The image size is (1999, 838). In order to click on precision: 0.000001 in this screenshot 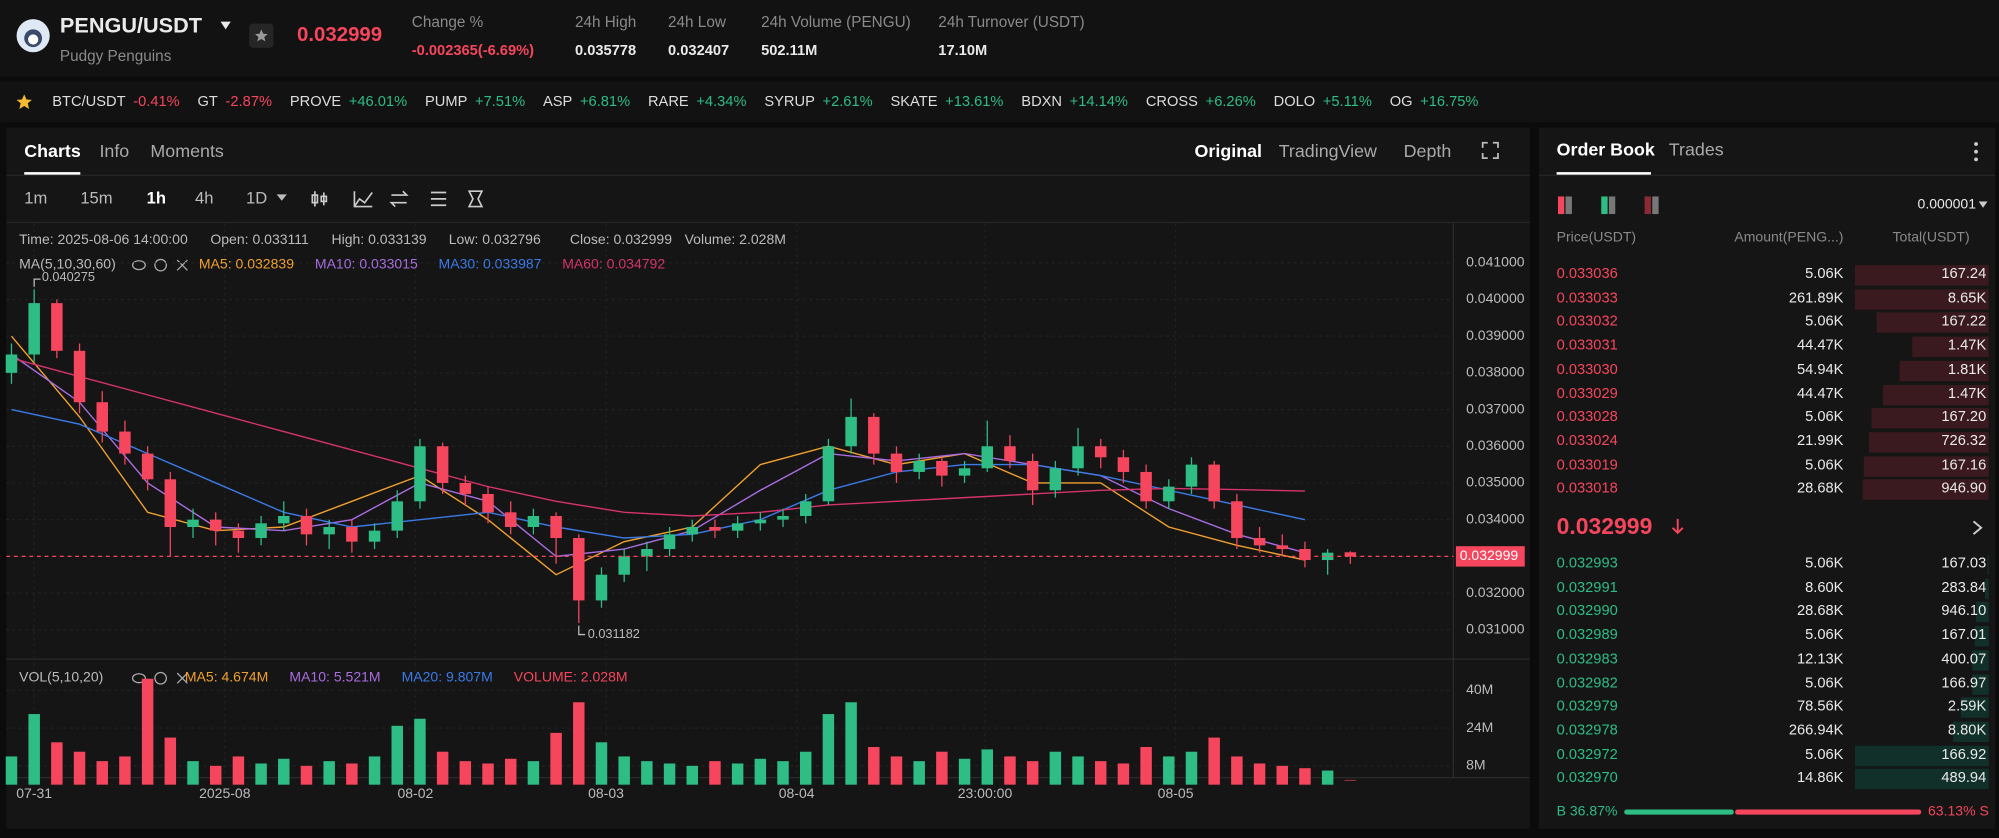, I will do `click(1947, 204)`.